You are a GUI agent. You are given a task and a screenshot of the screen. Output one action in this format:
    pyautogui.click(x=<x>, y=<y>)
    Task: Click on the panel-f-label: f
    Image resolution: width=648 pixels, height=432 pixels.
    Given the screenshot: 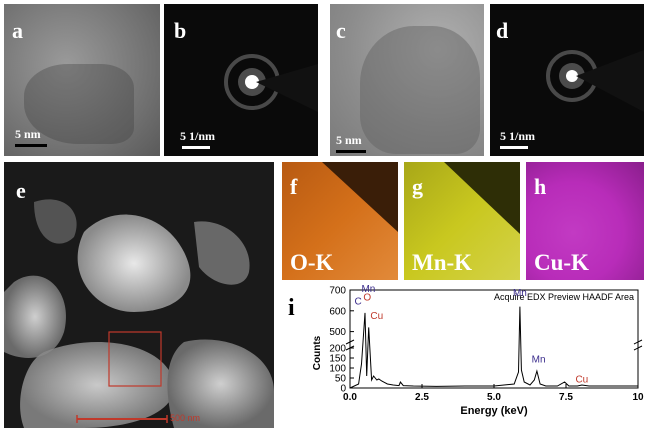 What is the action you would take?
    pyautogui.click(x=294, y=186)
    